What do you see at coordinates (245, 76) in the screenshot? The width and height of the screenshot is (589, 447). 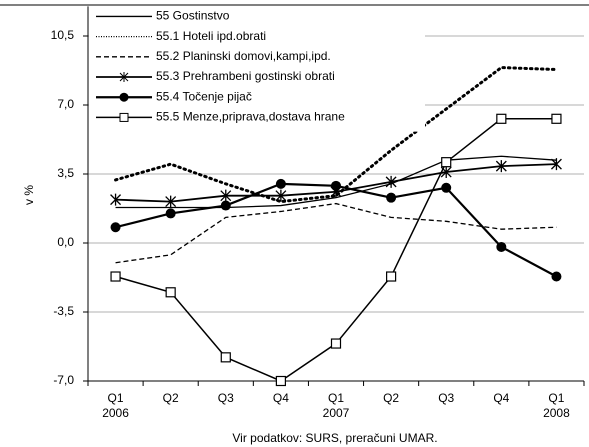 I see `legend-label: 55.3 Prehrambeni gostinski obrati` at bounding box center [245, 76].